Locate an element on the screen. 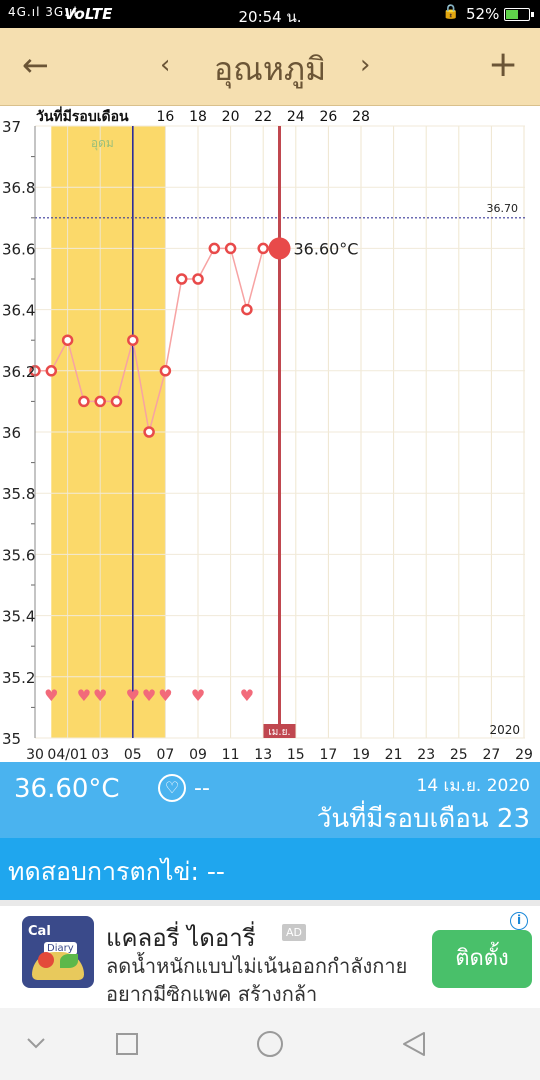 The image size is (540, 1080). recents-square-icon is located at coordinates (127, 1044).